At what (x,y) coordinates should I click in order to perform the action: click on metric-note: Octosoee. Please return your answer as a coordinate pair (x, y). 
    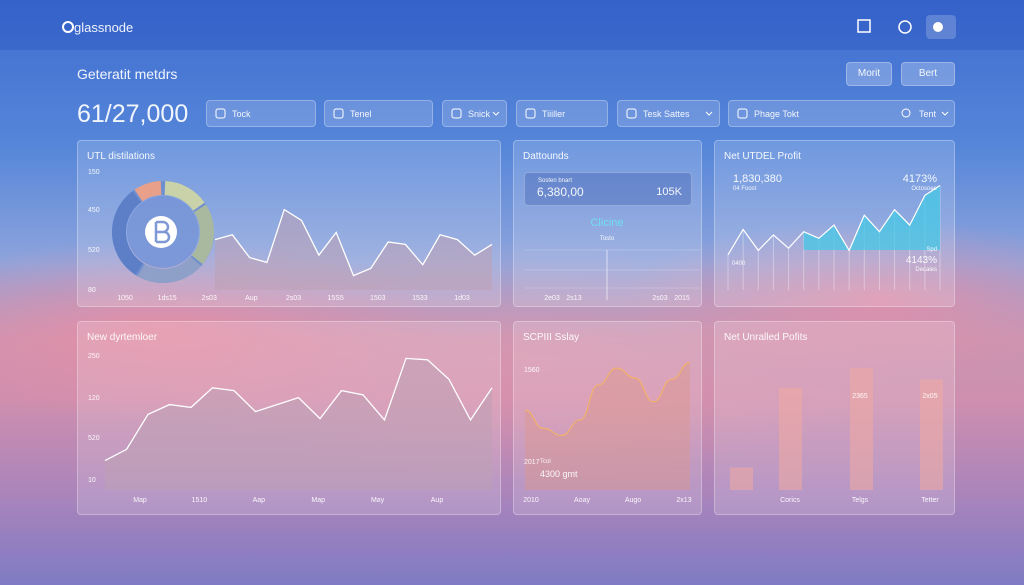
    Looking at the image, I should click on (924, 189).